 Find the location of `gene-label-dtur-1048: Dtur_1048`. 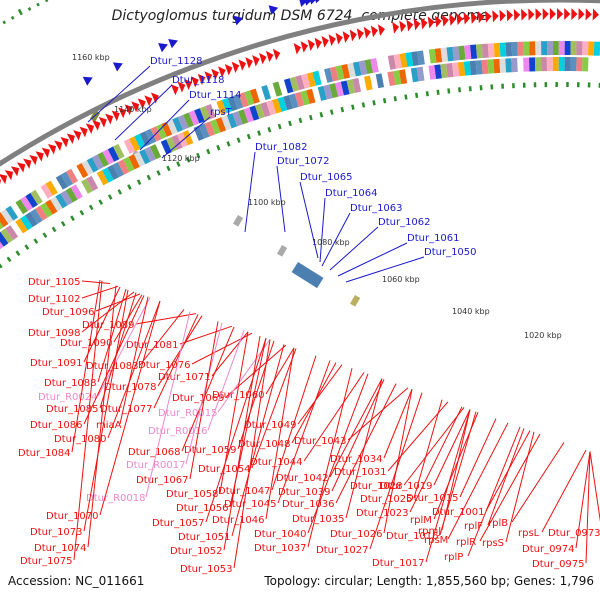

gene-label-dtur-1048: Dtur_1048 is located at coordinates (264, 444).